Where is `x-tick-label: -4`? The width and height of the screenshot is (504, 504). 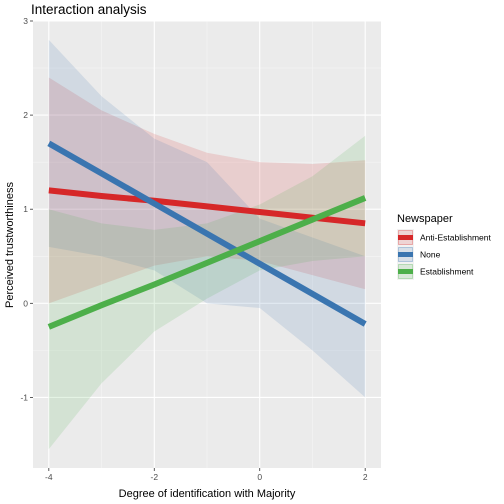
x-tick-label: -4 is located at coordinates (49, 477).